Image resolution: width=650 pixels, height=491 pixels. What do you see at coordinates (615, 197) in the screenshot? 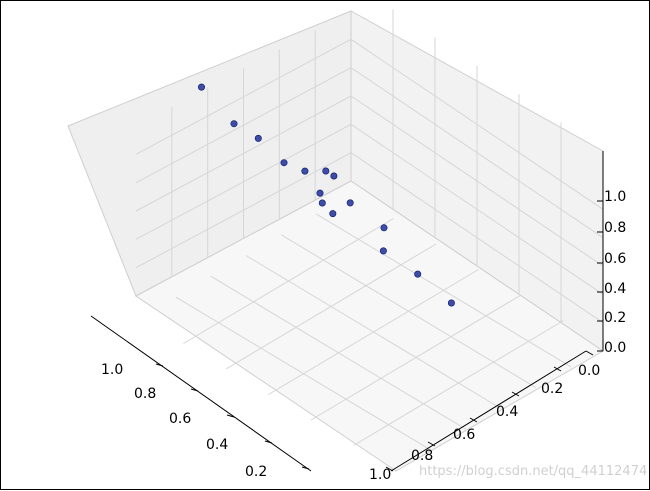
I see `z-tick-label: 1.0` at bounding box center [615, 197].